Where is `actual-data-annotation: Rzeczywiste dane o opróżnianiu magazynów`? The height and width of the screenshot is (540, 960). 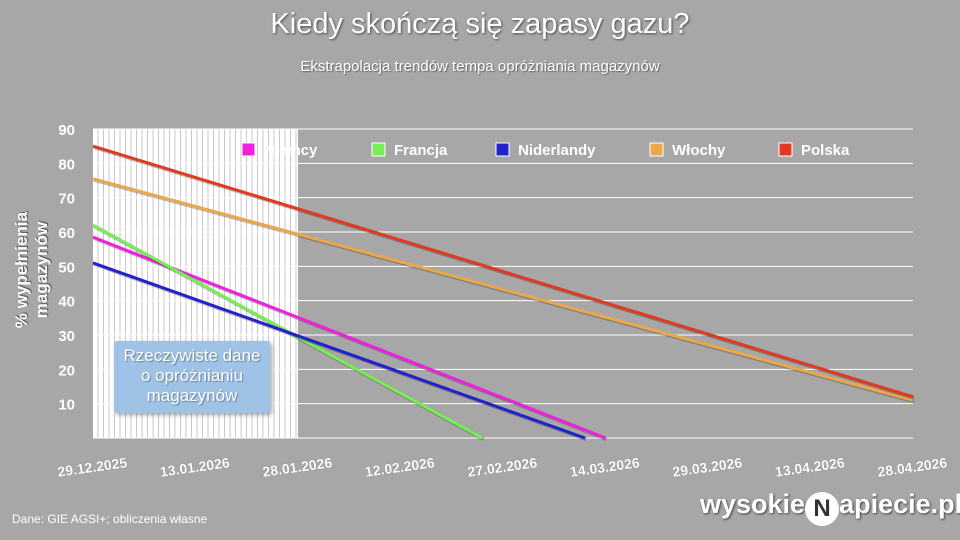 actual-data-annotation: Rzeczywiste dane o opróżnianiu magazynów is located at coordinates (192, 377).